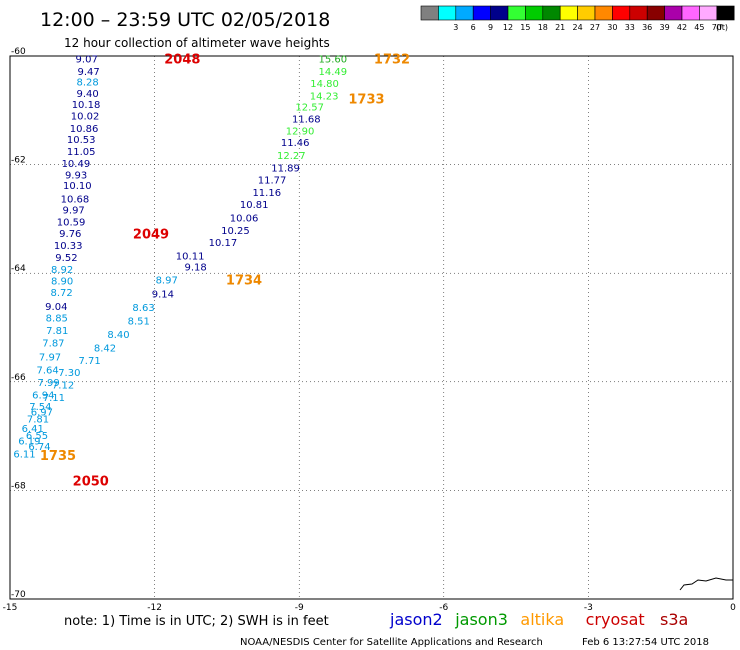 The width and height of the screenshot is (740, 650). What do you see at coordinates (615, 619) in the screenshot?
I see `satellite-legend-cryosat: cryosat` at bounding box center [615, 619].